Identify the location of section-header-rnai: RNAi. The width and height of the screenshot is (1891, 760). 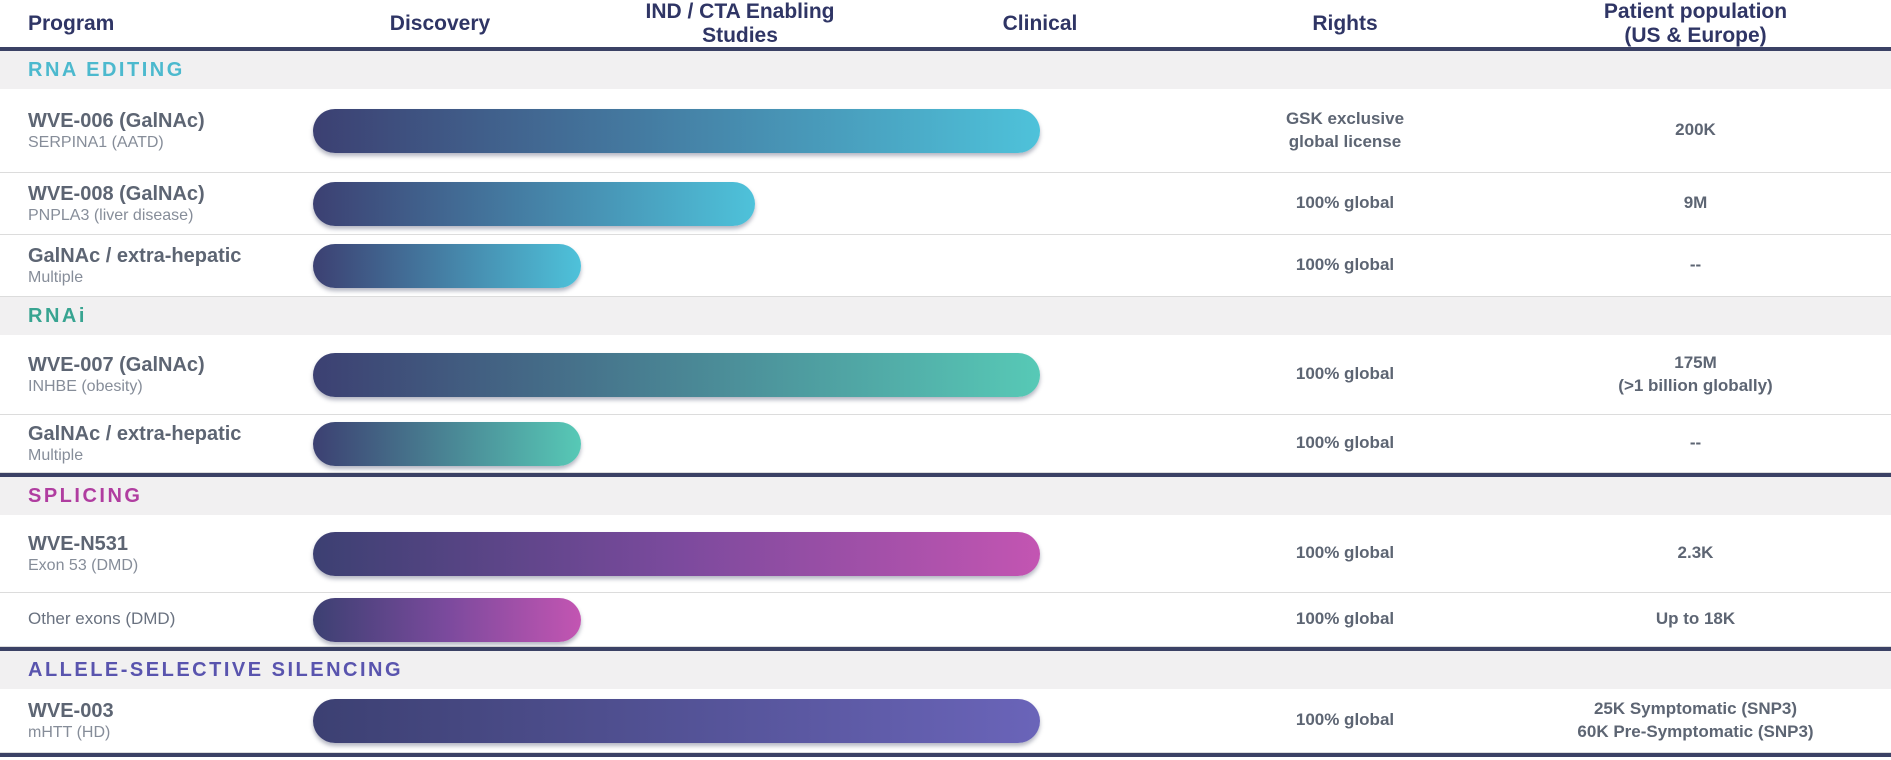
(945, 316).